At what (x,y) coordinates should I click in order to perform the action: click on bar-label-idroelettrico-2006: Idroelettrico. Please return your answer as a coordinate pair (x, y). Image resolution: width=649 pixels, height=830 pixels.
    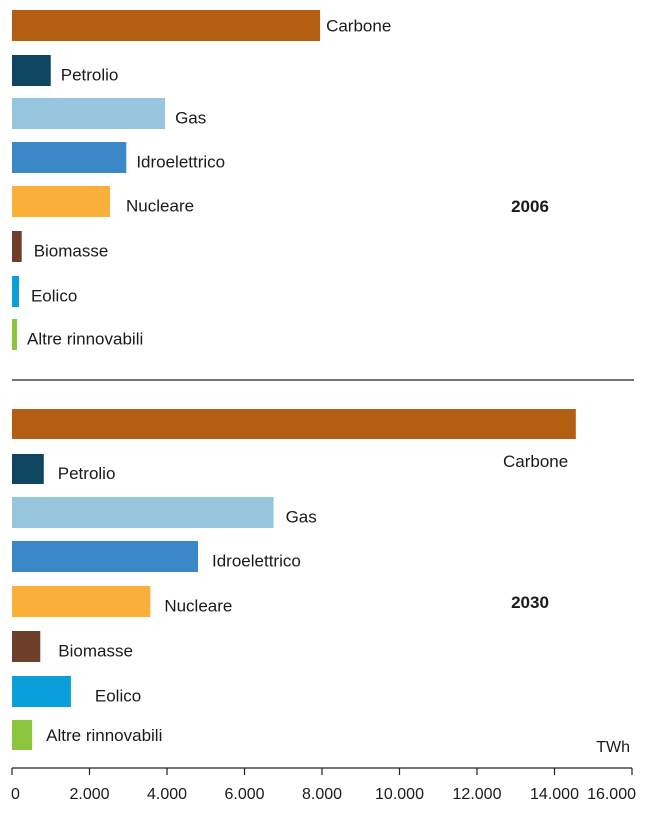
    Looking at the image, I should click on (180, 162).